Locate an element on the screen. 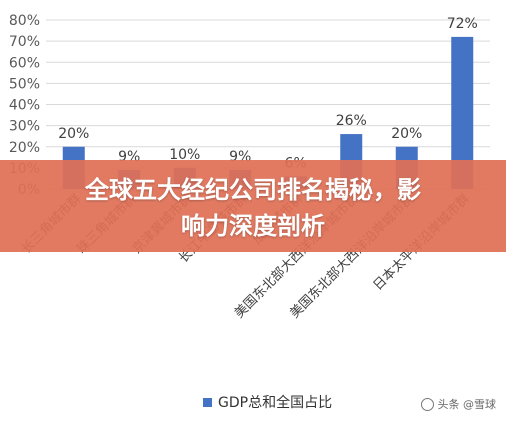 The image size is (506, 423). watermark: 头条 @雪球 is located at coordinates (458, 404).